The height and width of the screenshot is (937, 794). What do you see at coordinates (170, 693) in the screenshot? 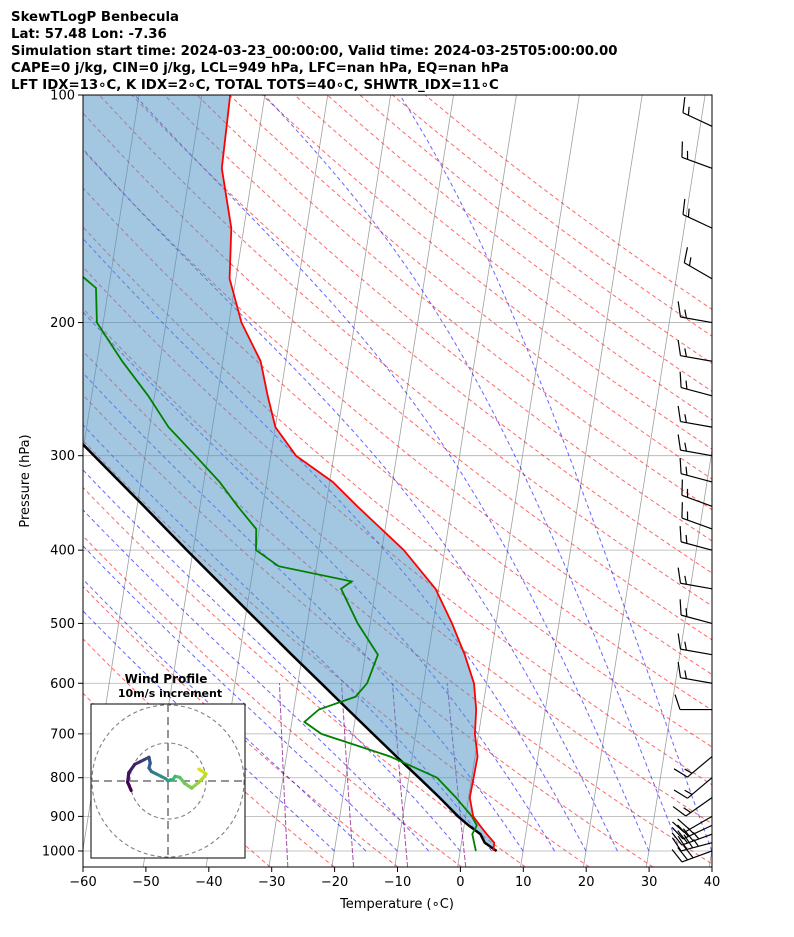
I see `hodograph-subtitle: 10m/s increment` at bounding box center [170, 693].